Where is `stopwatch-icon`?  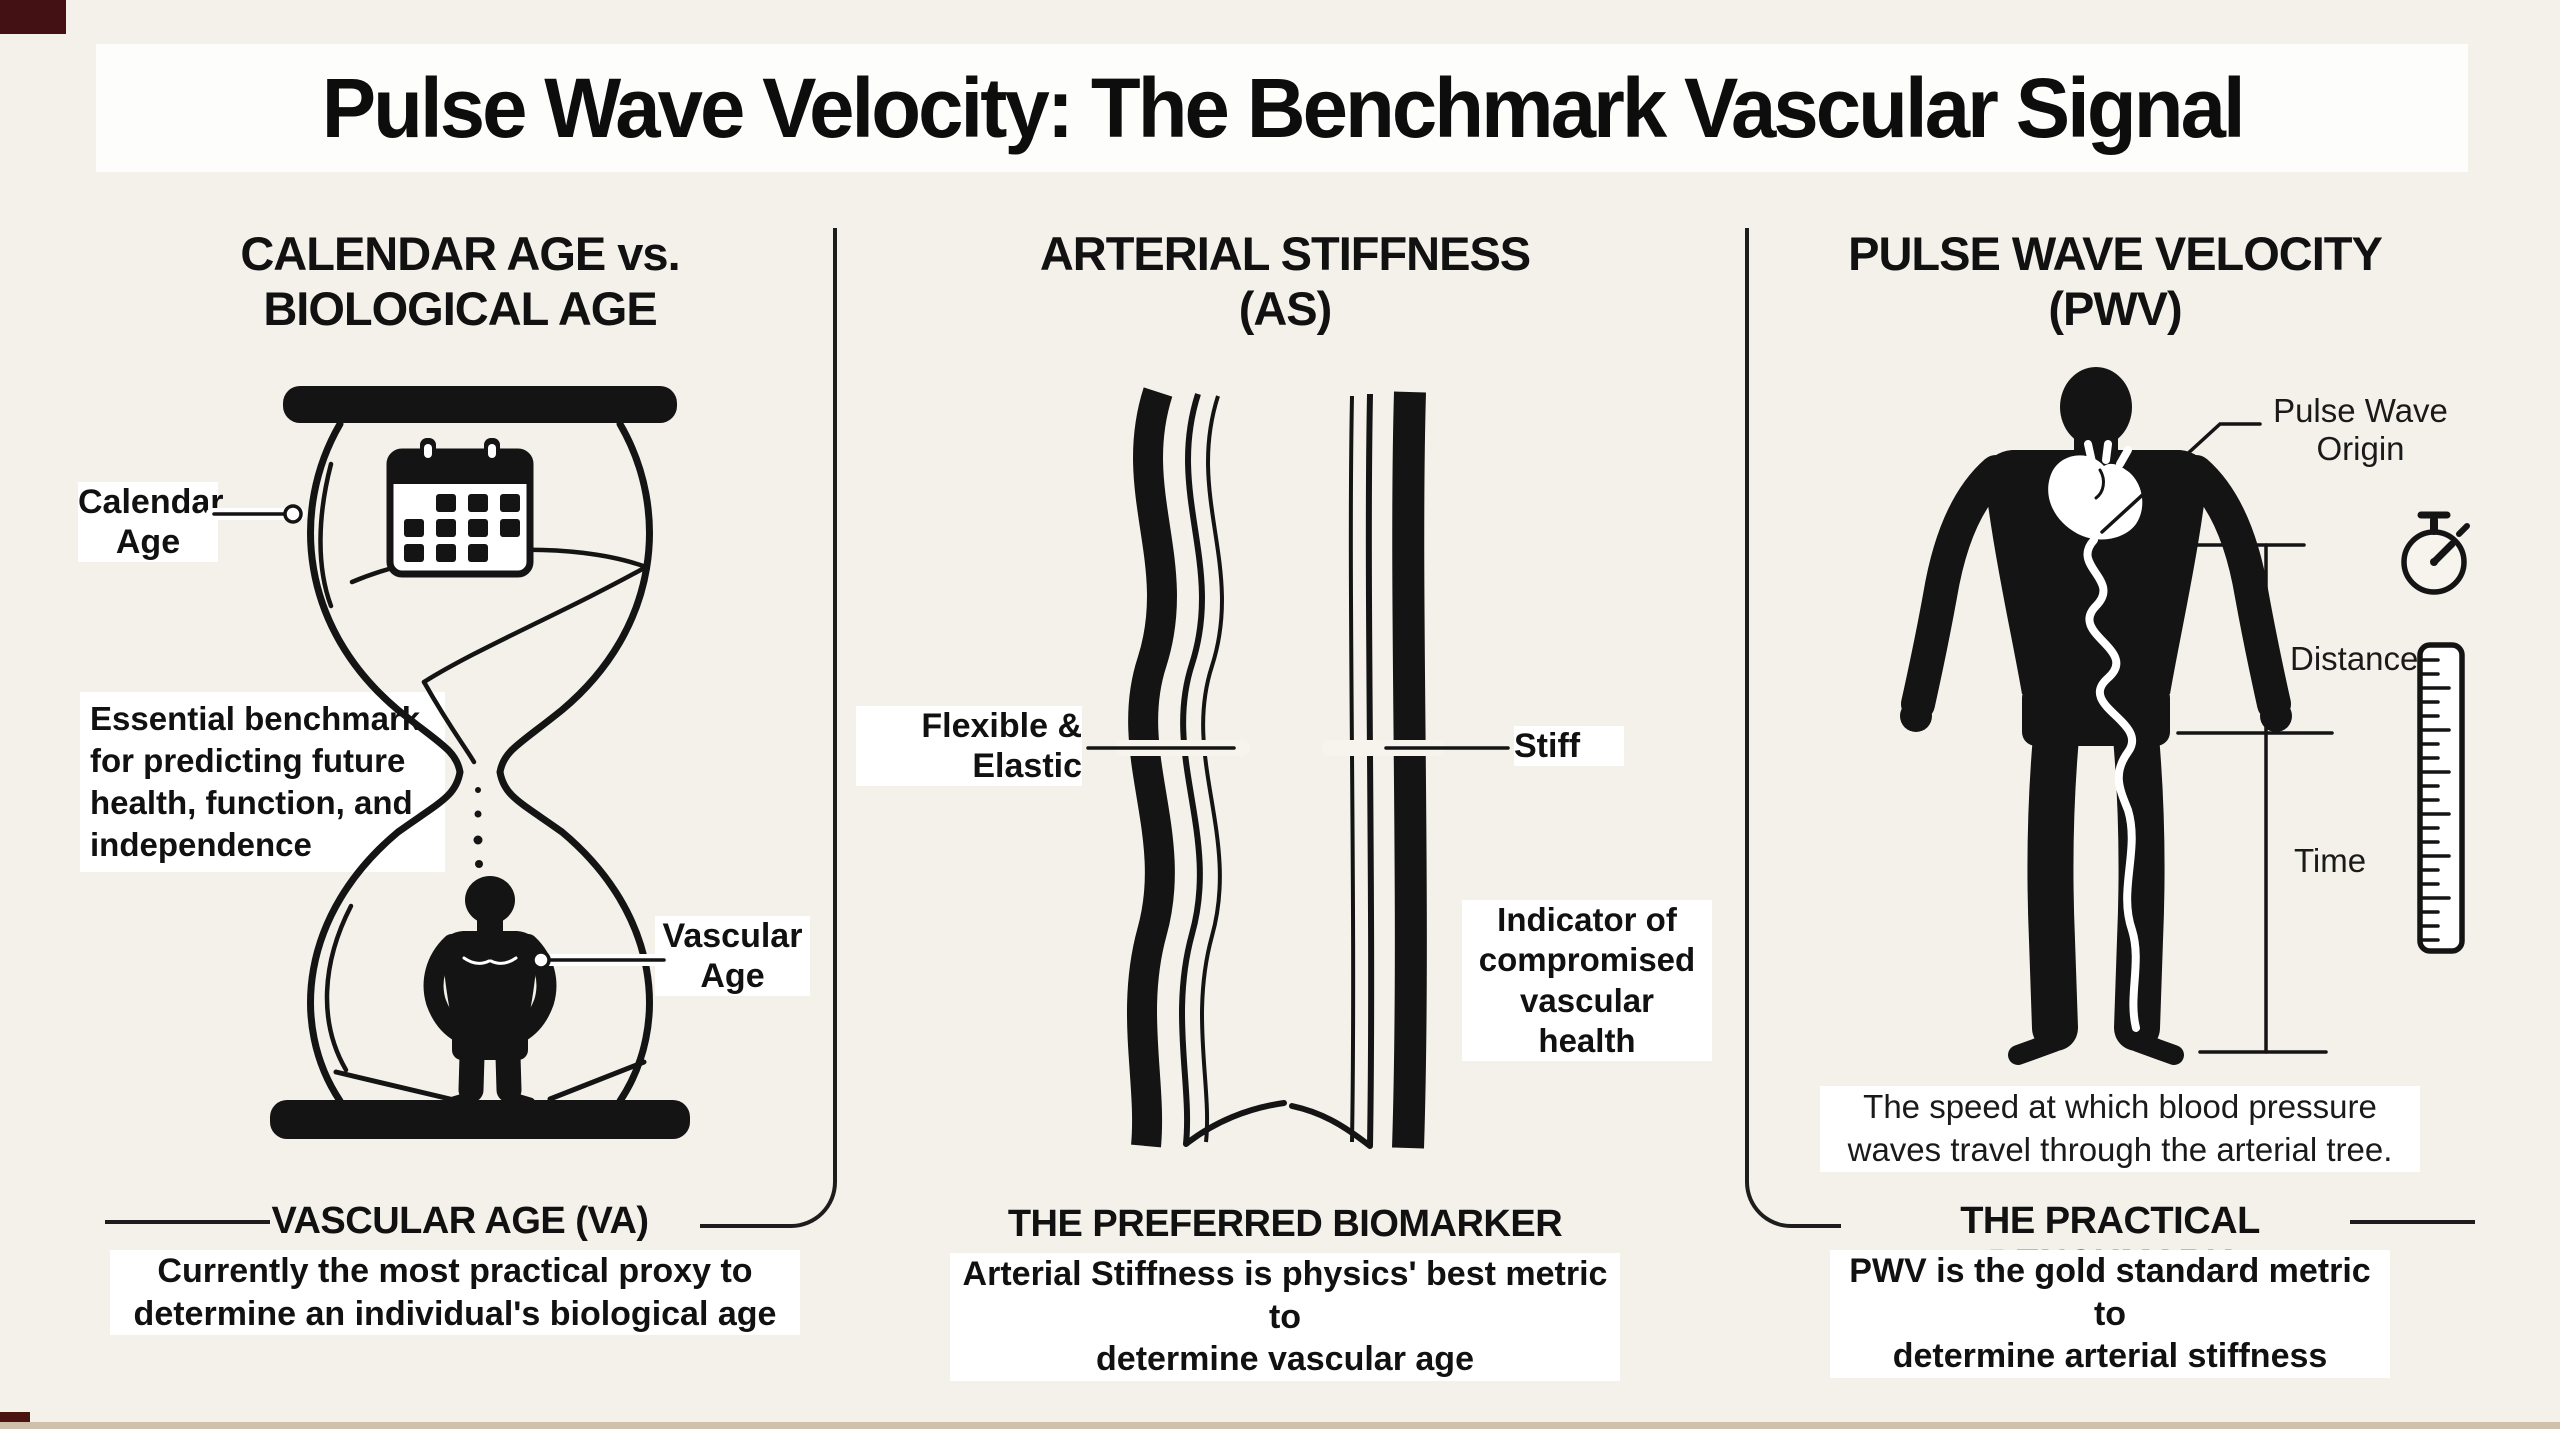
stopwatch-icon is located at coordinates (2435, 553).